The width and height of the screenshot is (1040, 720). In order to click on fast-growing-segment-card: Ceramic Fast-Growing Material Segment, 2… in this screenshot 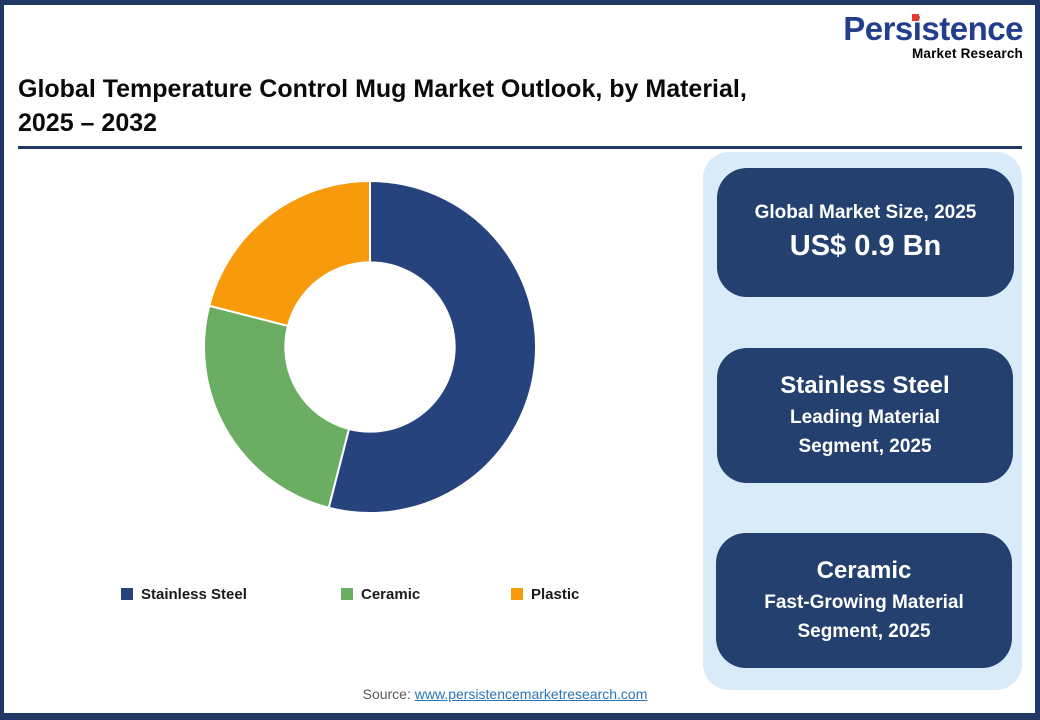, I will do `click(864, 600)`.